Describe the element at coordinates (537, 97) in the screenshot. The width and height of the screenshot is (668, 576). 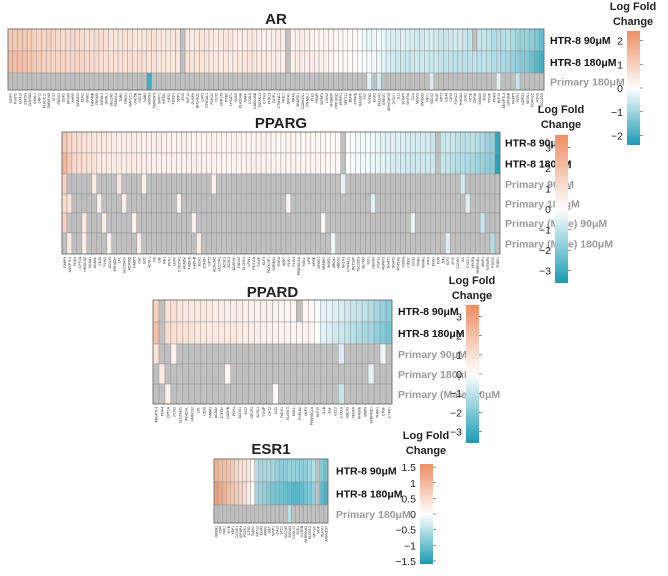
I see `column-label: ASNS` at that location.